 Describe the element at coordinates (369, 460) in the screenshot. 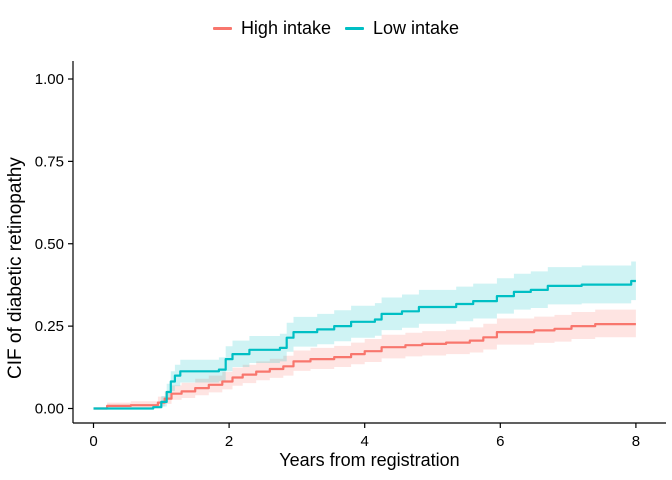

I see `x-axis-title: Years from registration` at that location.